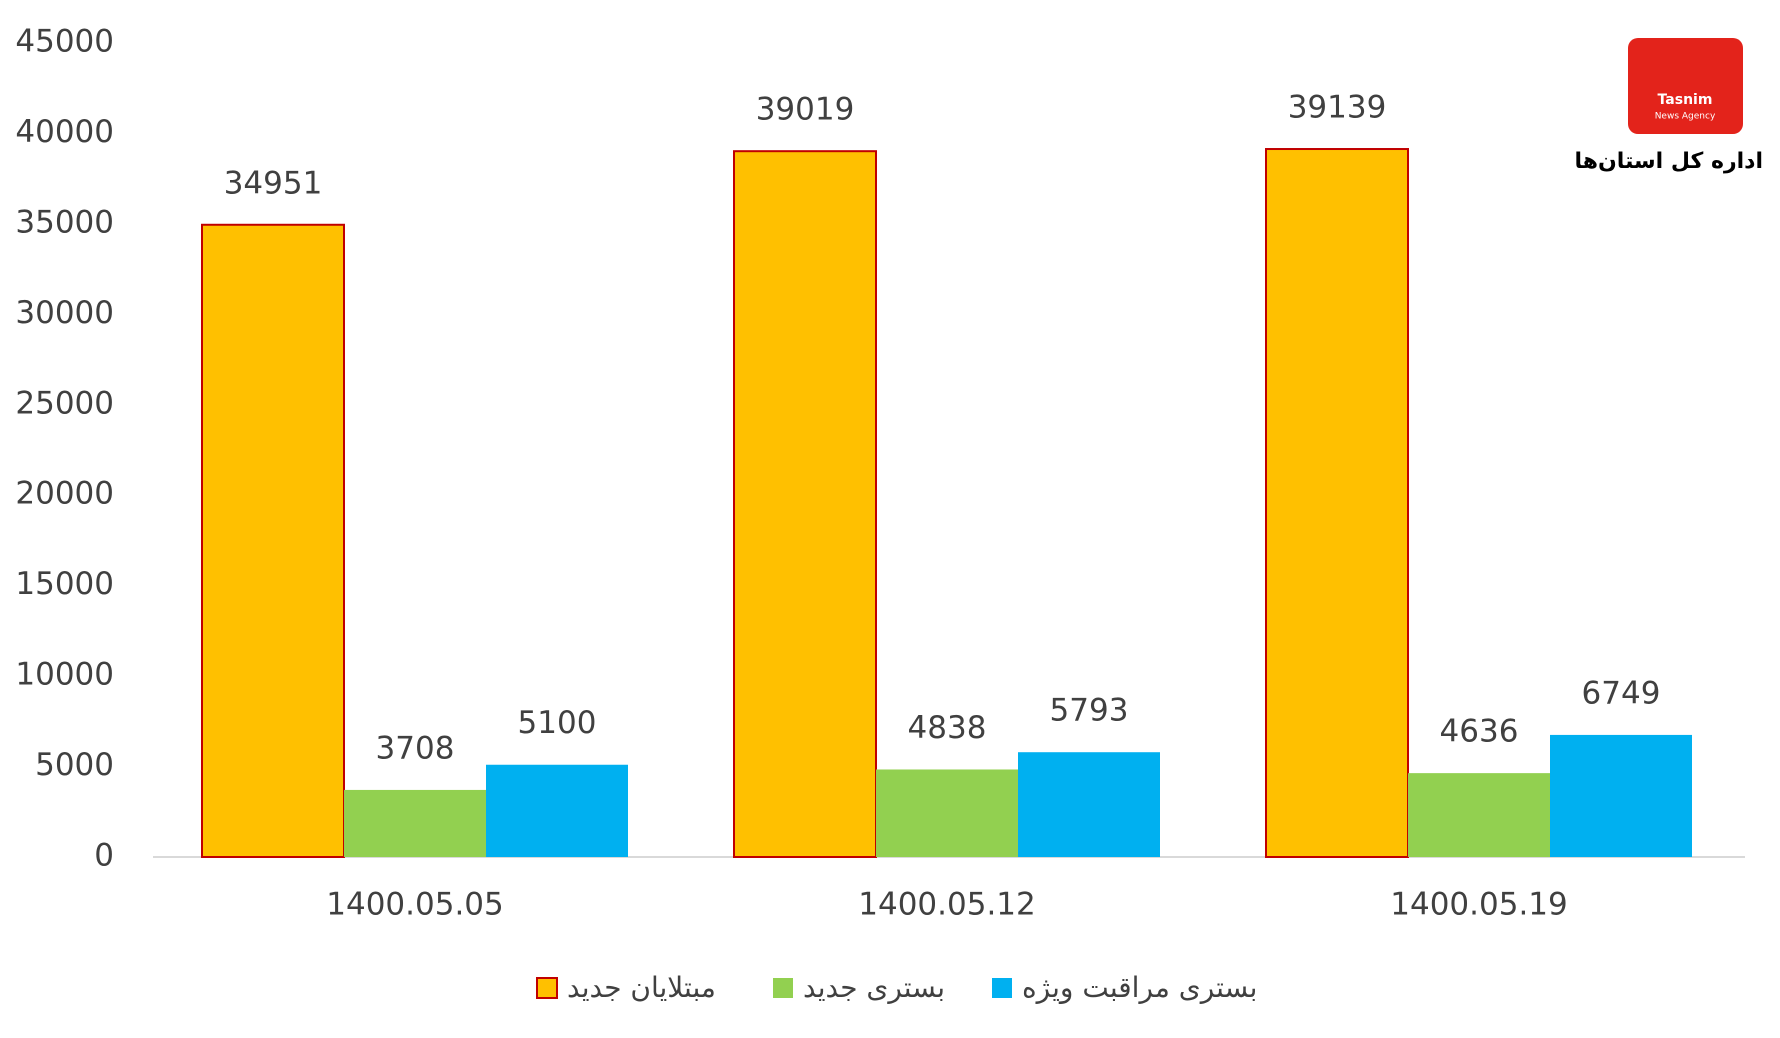 The height and width of the screenshot is (1038, 1780). What do you see at coordinates (64, 132) in the screenshot?
I see `y-tick-label: 40000` at bounding box center [64, 132].